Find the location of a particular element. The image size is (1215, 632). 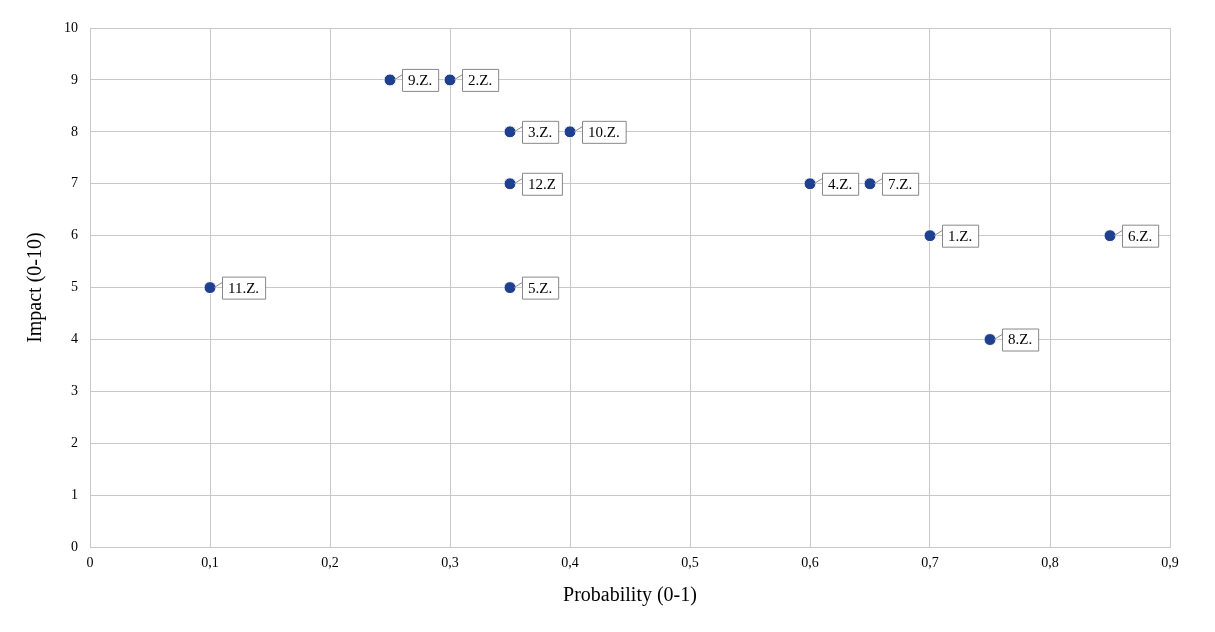

x-axis-title: Probability (0-1) is located at coordinates (630, 595).